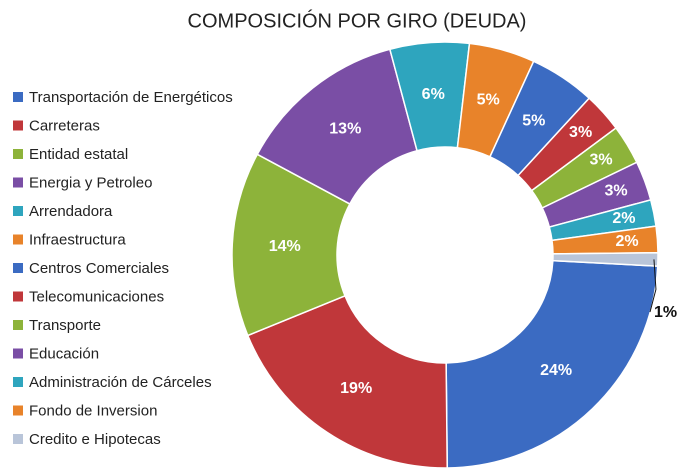 This screenshot has height=472, width=686. I want to click on legend-label: Transportación de Energéticos, so click(131, 97).